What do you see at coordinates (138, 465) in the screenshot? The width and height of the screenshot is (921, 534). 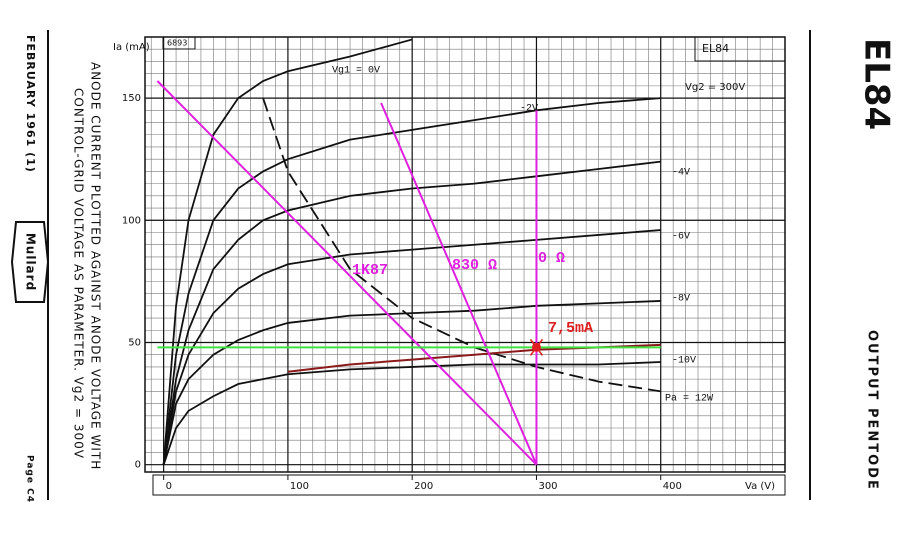 I see `y-tick-label: 0` at bounding box center [138, 465].